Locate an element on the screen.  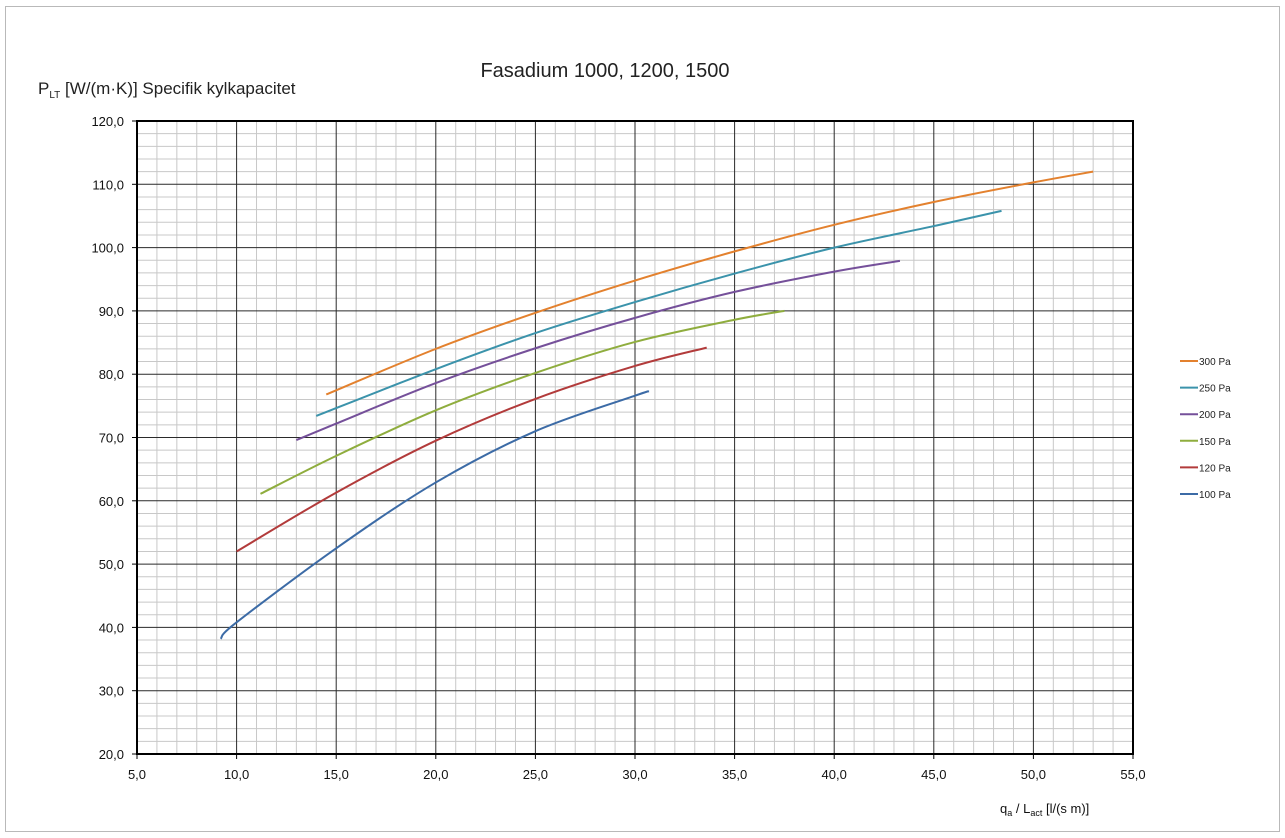
legend-label: 250 Pa is located at coordinates (1215, 389).